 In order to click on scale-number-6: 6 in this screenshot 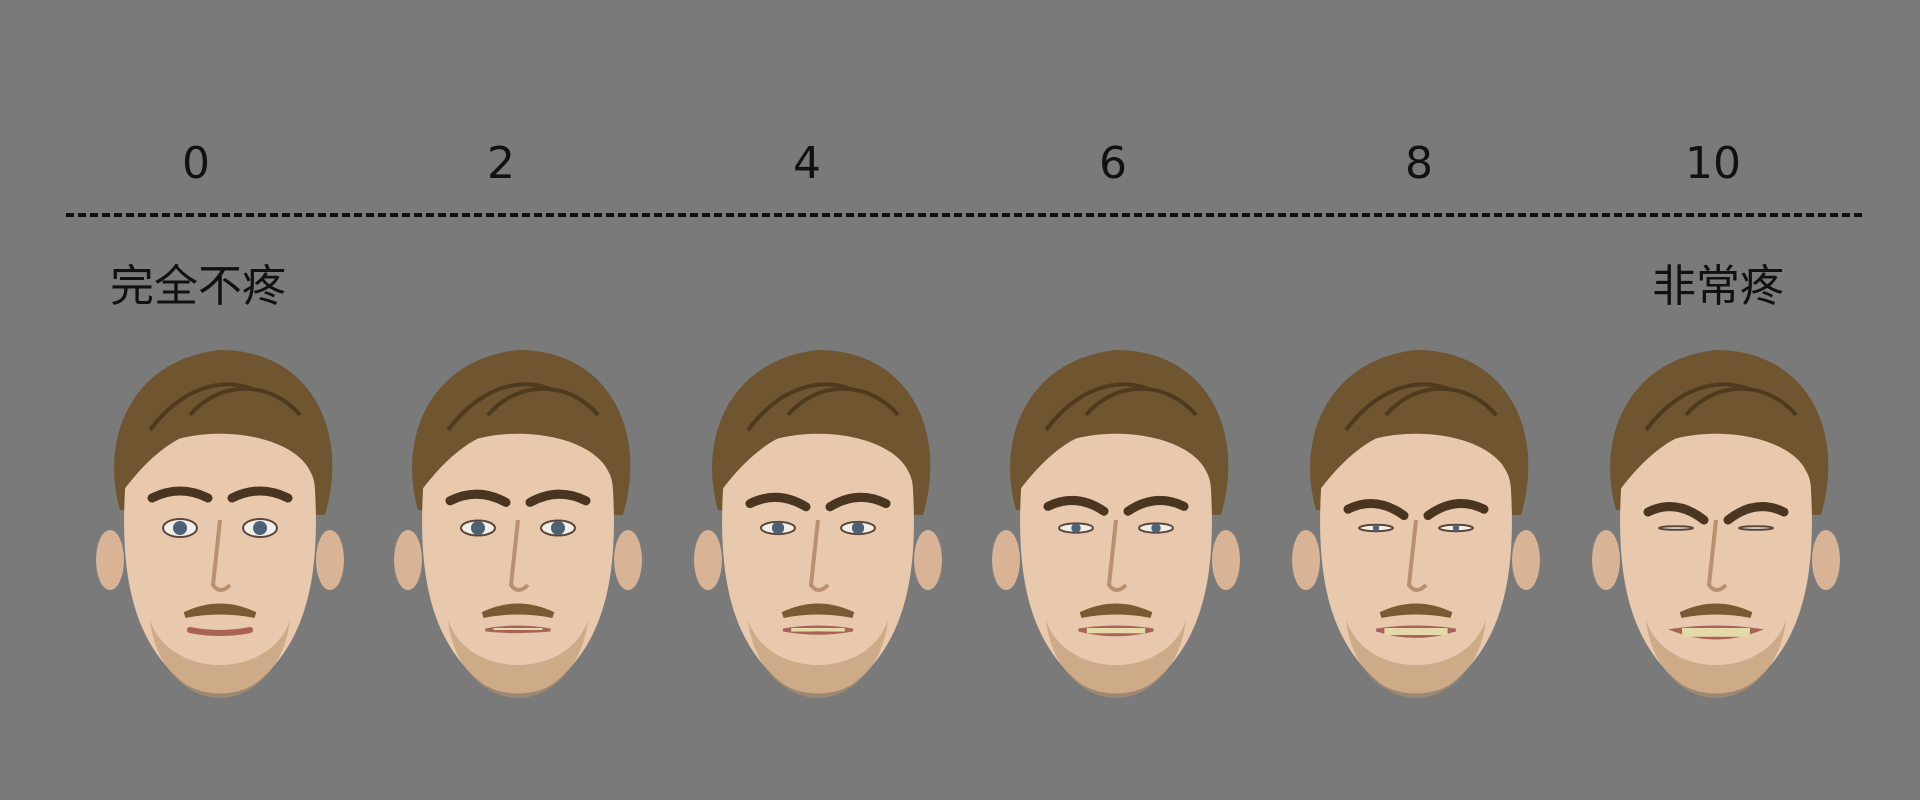, I will do `click(1113, 163)`.